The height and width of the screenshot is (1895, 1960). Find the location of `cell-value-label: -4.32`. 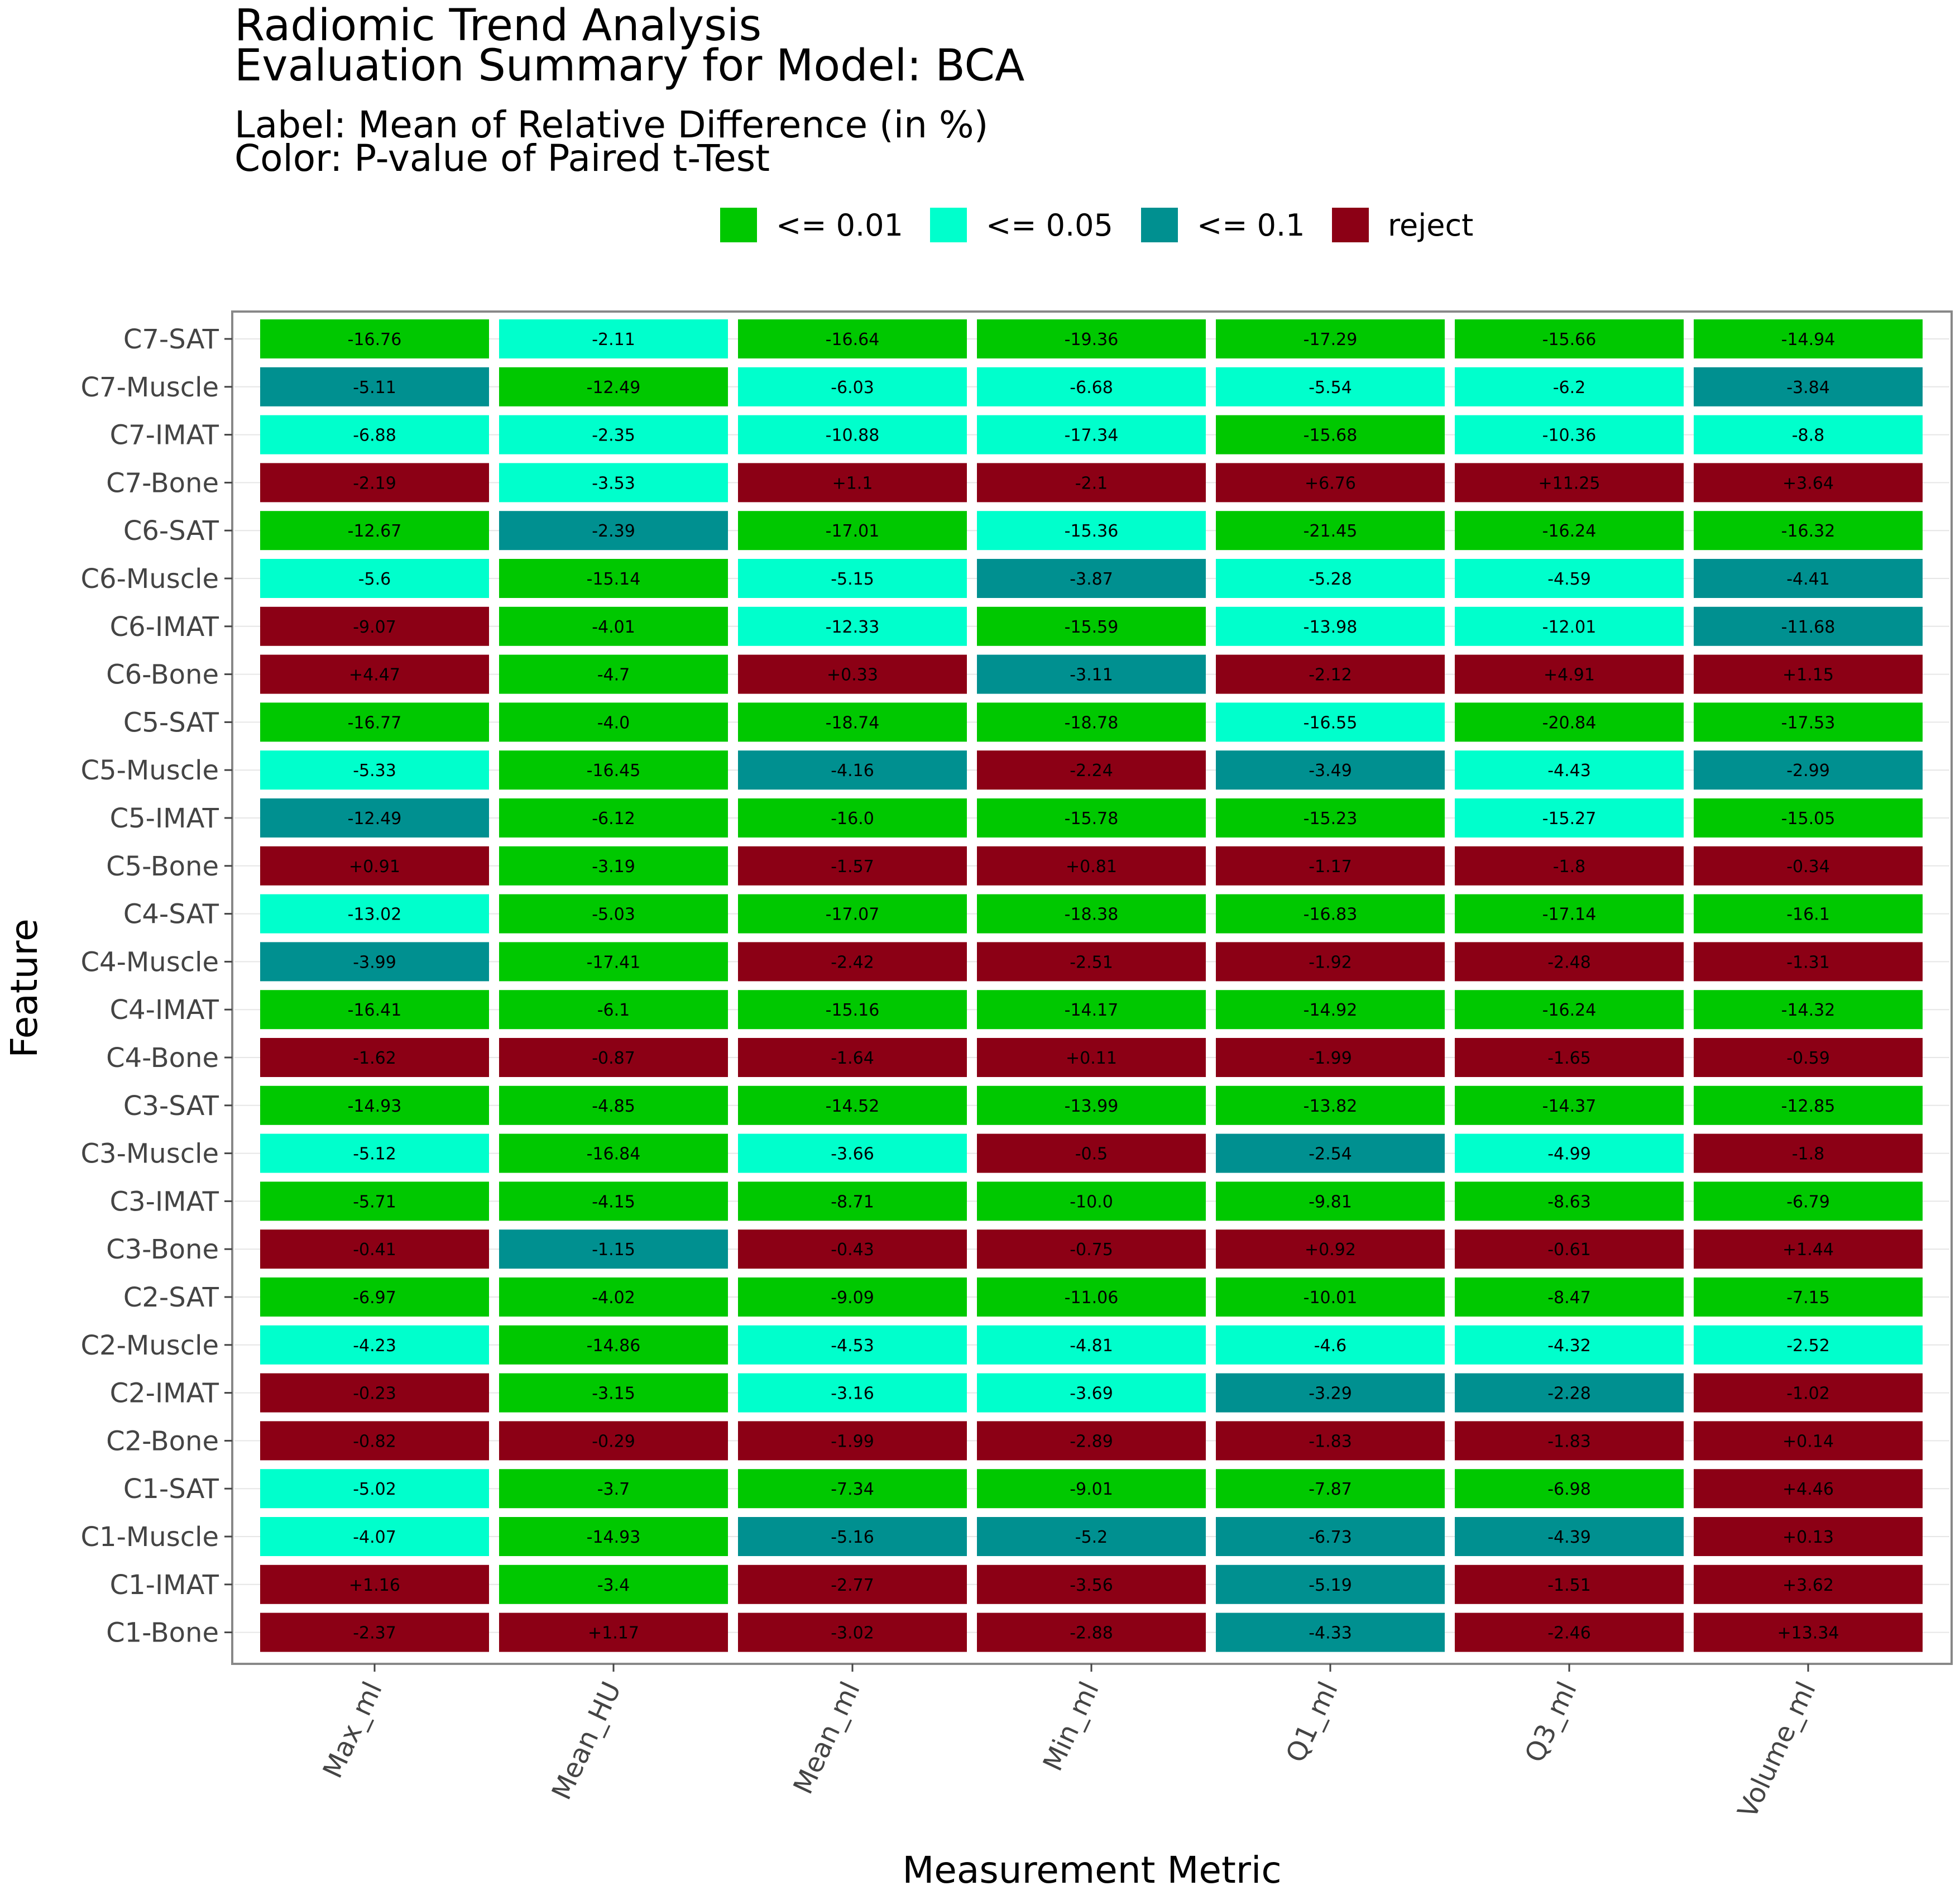

cell-value-label: -4.32 is located at coordinates (1569, 1346).